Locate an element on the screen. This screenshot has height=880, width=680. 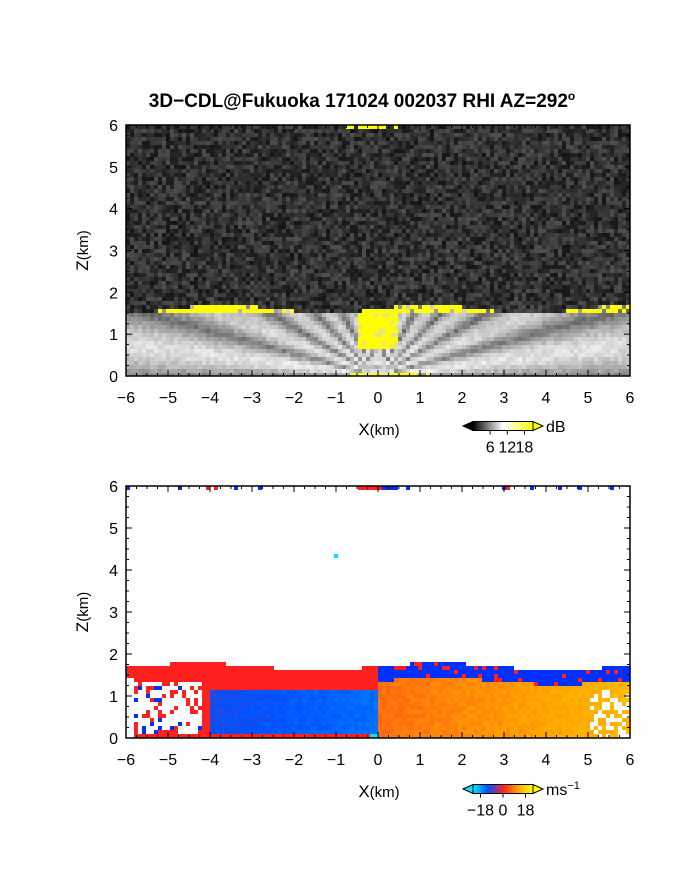
chart-title: 3D−CDL@Fukuoka 171024 002037 RHI AZ=292o is located at coordinates (362, 100).